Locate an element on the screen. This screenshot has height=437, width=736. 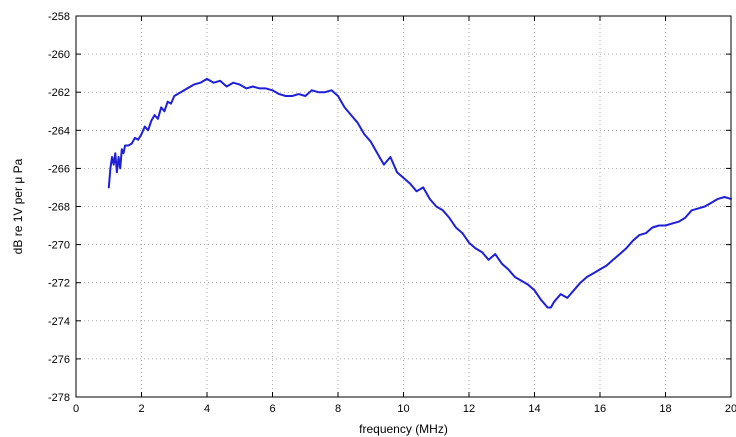
y-tick-label: -272 is located at coordinates (59, 284).